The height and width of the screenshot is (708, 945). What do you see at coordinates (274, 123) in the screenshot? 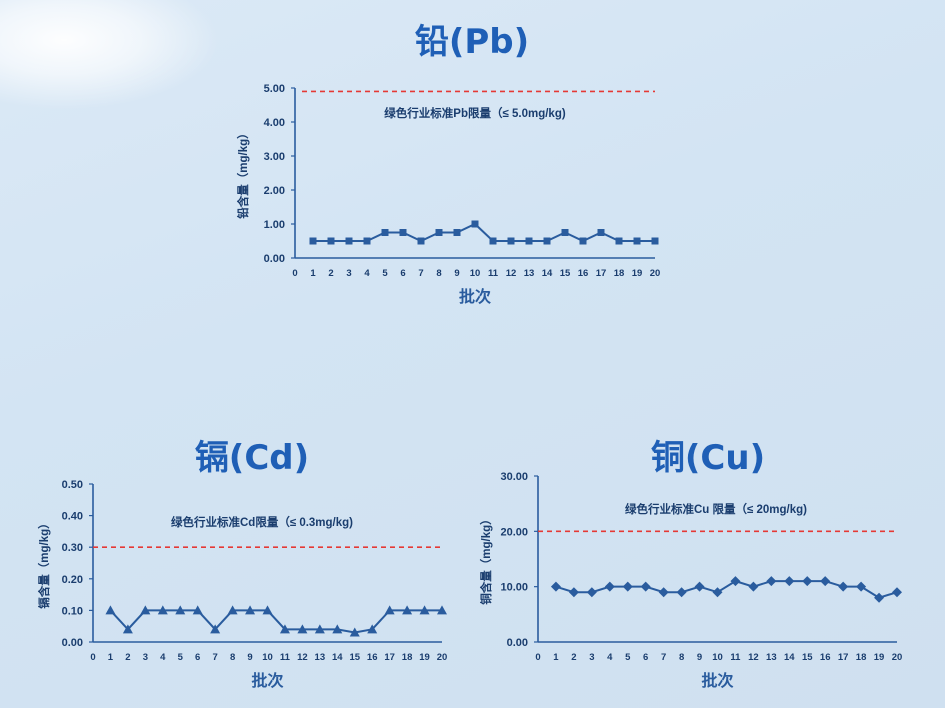
I see `pb-y-tick-label: 4.00` at bounding box center [274, 123].